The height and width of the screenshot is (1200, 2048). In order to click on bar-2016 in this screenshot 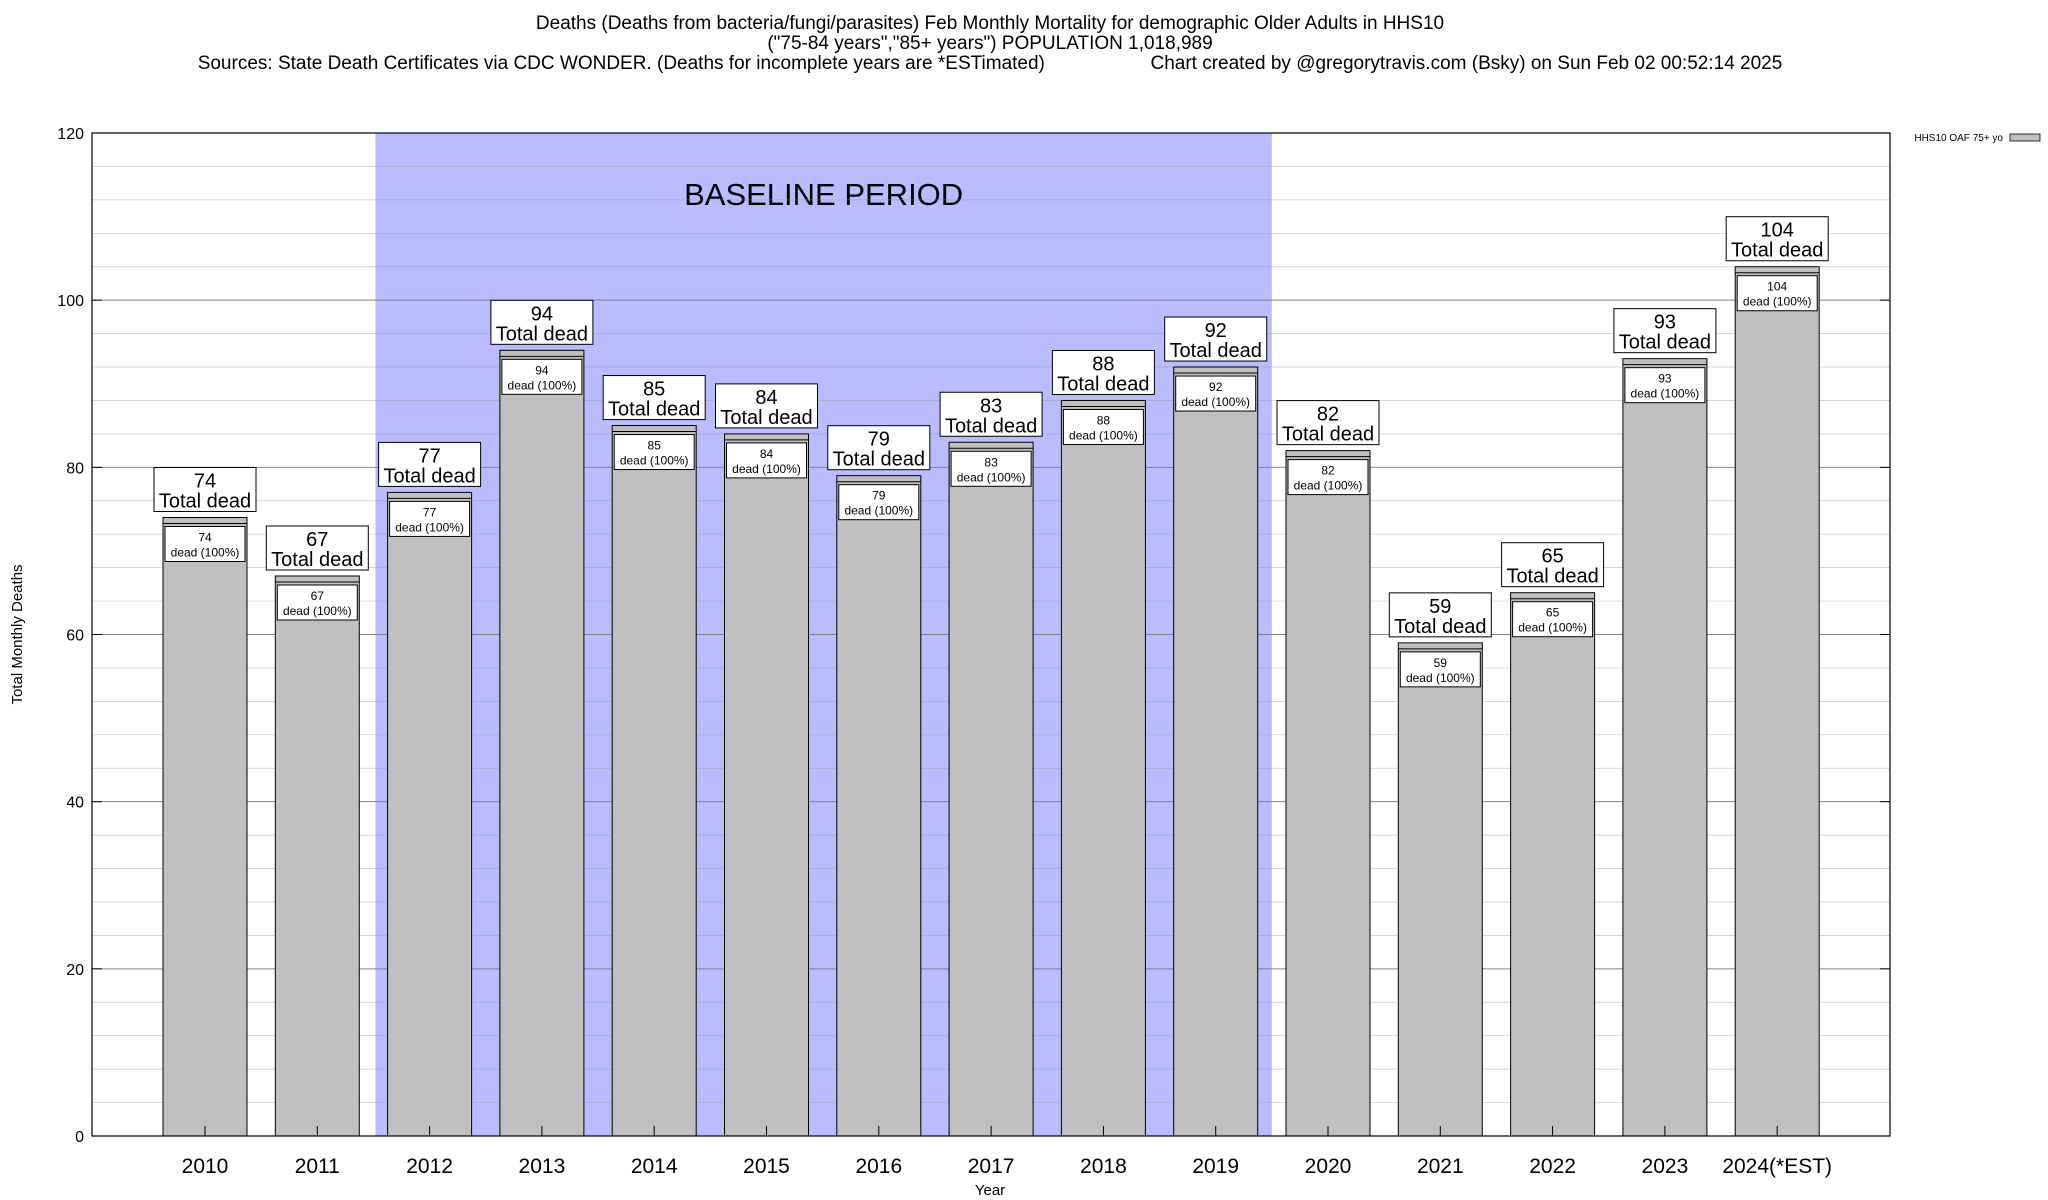, I will do `click(879, 806)`.